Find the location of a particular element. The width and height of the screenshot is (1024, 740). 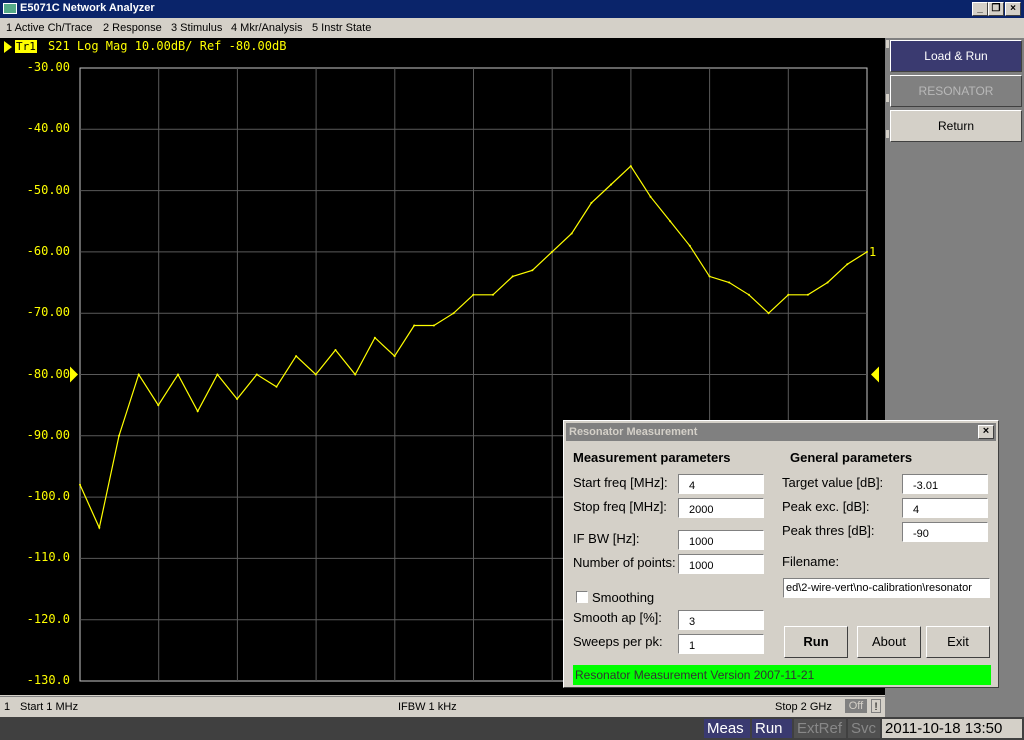

trace-id-badge: Tr1 is located at coordinates (26, 46).